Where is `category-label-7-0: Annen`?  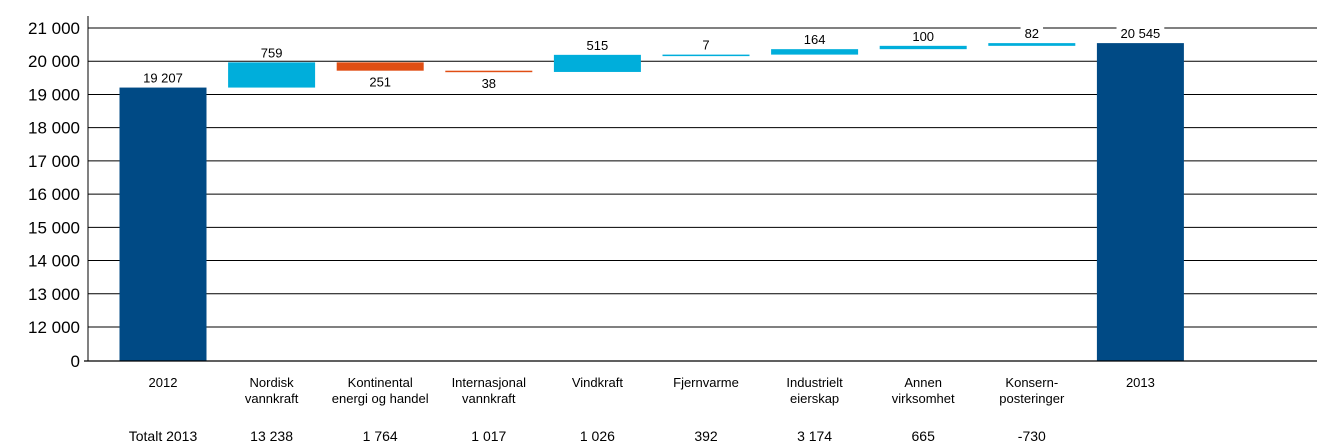 category-label-7-0: Annen is located at coordinates (923, 382).